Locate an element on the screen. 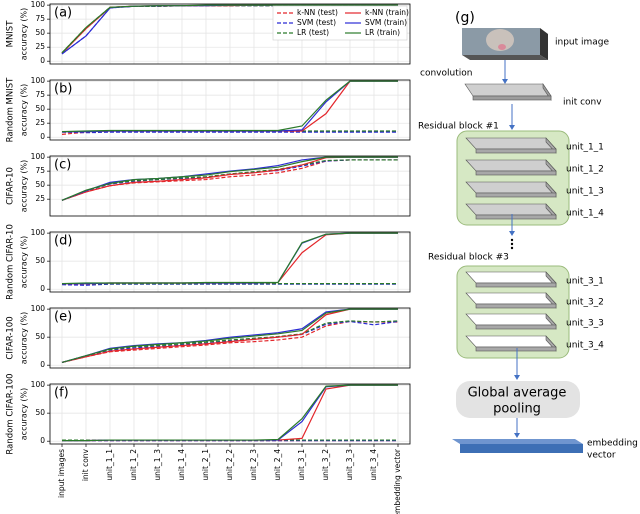  legend-label: LR (train) is located at coordinates (382, 32).